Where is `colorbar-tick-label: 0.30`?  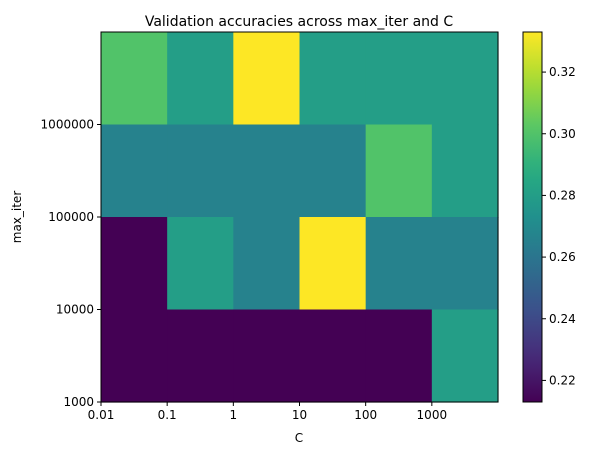
colorbar-tick-label: 0.30 is located at coordinates (562, 134).